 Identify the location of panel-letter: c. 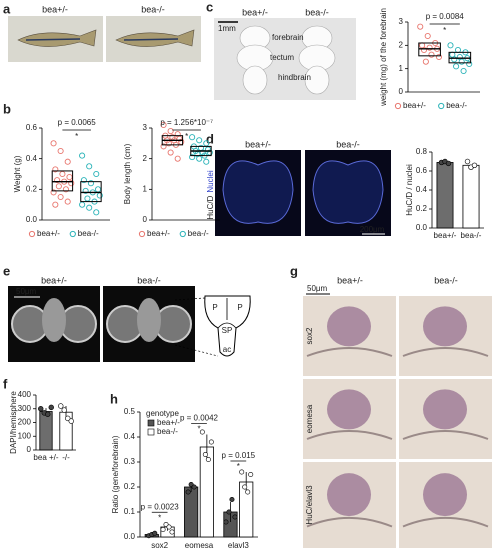
(209, 7).